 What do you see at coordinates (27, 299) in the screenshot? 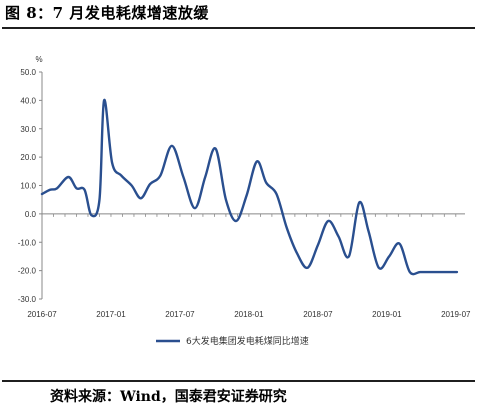
I see `y-tick-label: -30.0` at bounding box center [27, 299].